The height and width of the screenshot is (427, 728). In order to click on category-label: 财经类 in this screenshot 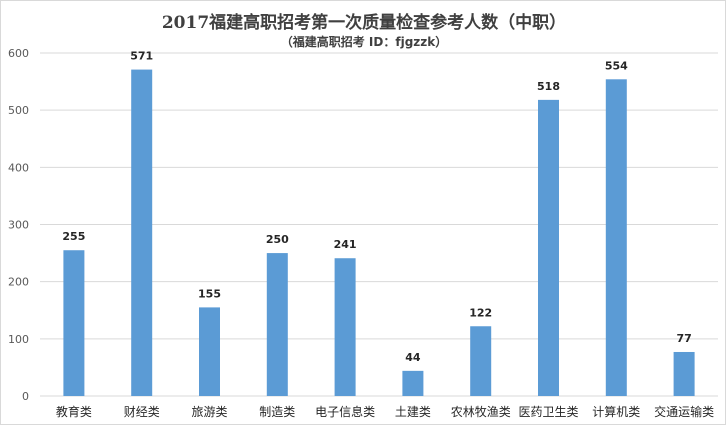, I will do `click(142, 412)`.